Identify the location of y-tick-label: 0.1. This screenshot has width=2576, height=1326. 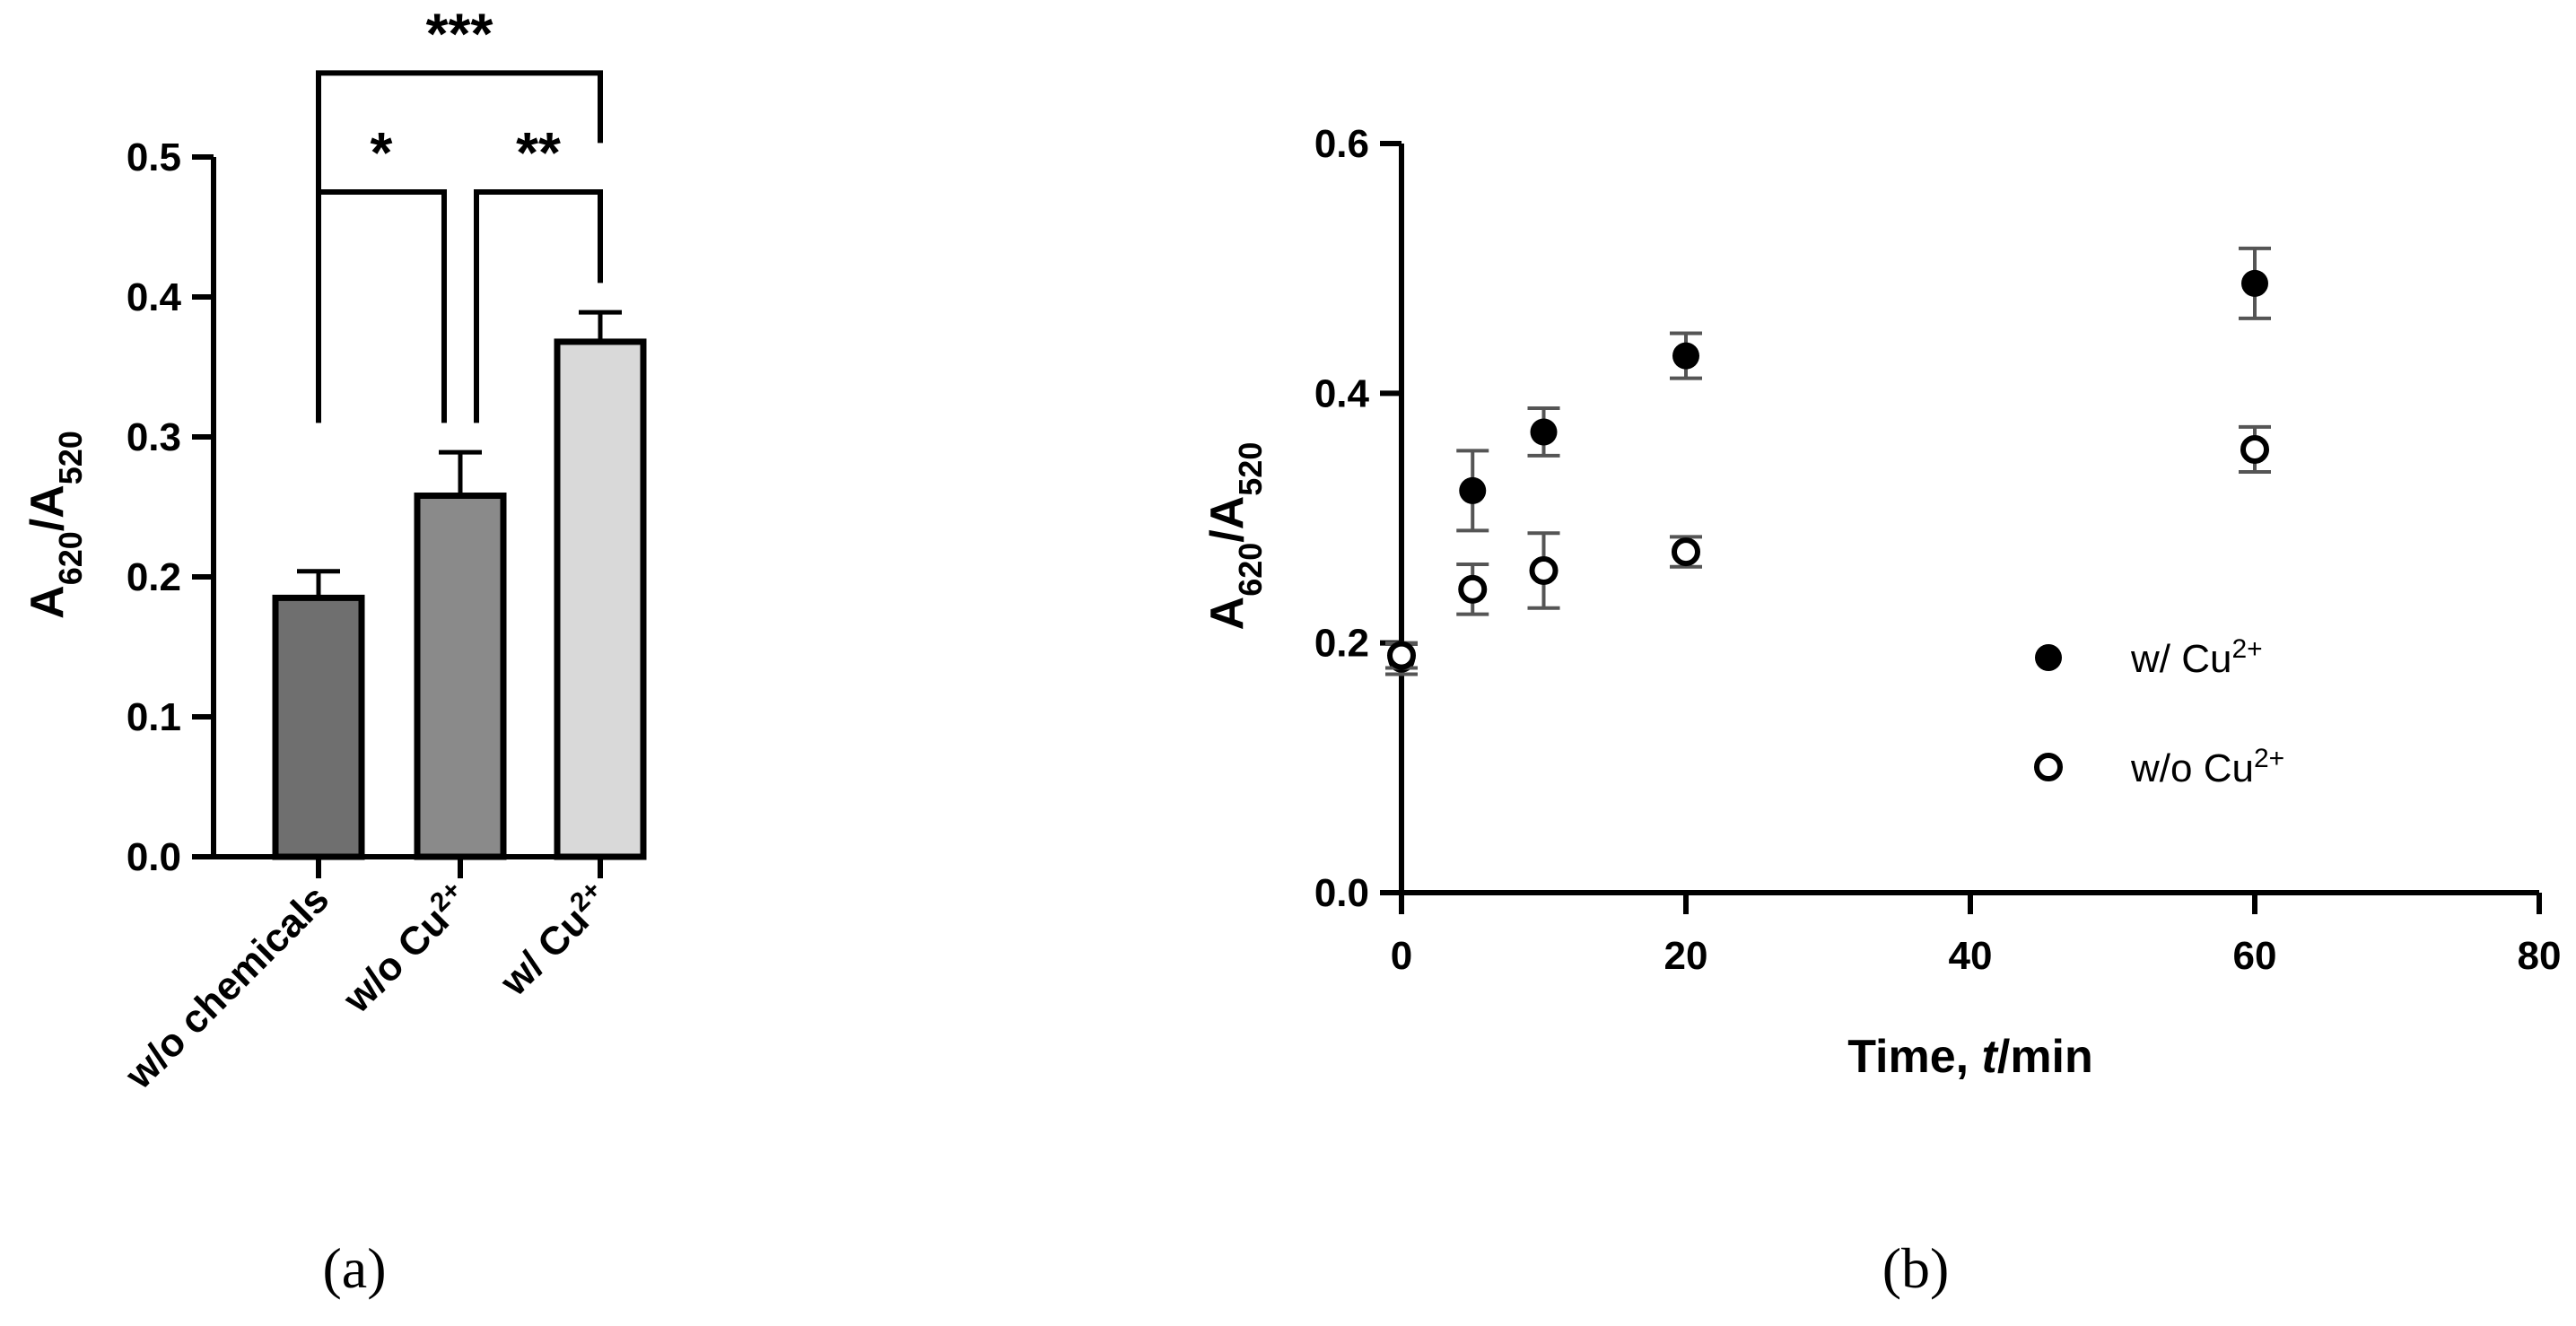
(154, 717).